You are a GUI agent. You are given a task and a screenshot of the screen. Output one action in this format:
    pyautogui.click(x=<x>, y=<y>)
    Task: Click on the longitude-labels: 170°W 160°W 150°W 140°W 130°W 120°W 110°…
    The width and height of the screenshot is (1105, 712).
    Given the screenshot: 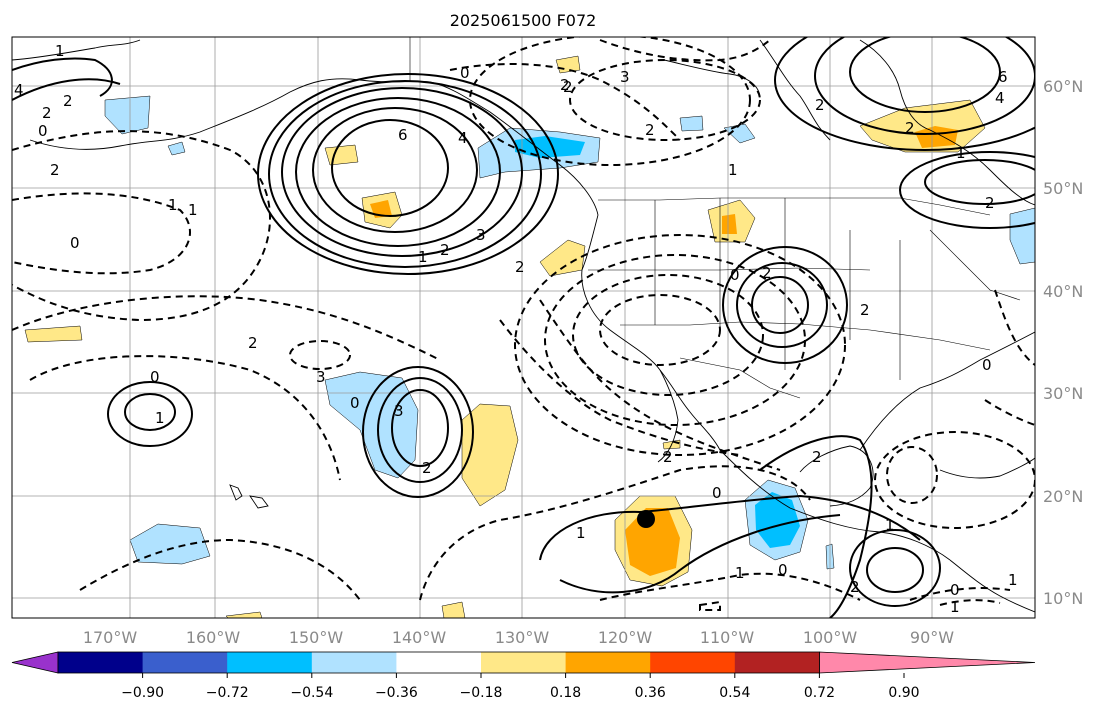 What is the action you would take?
    pyautogui.click(x=518, y=637)
    